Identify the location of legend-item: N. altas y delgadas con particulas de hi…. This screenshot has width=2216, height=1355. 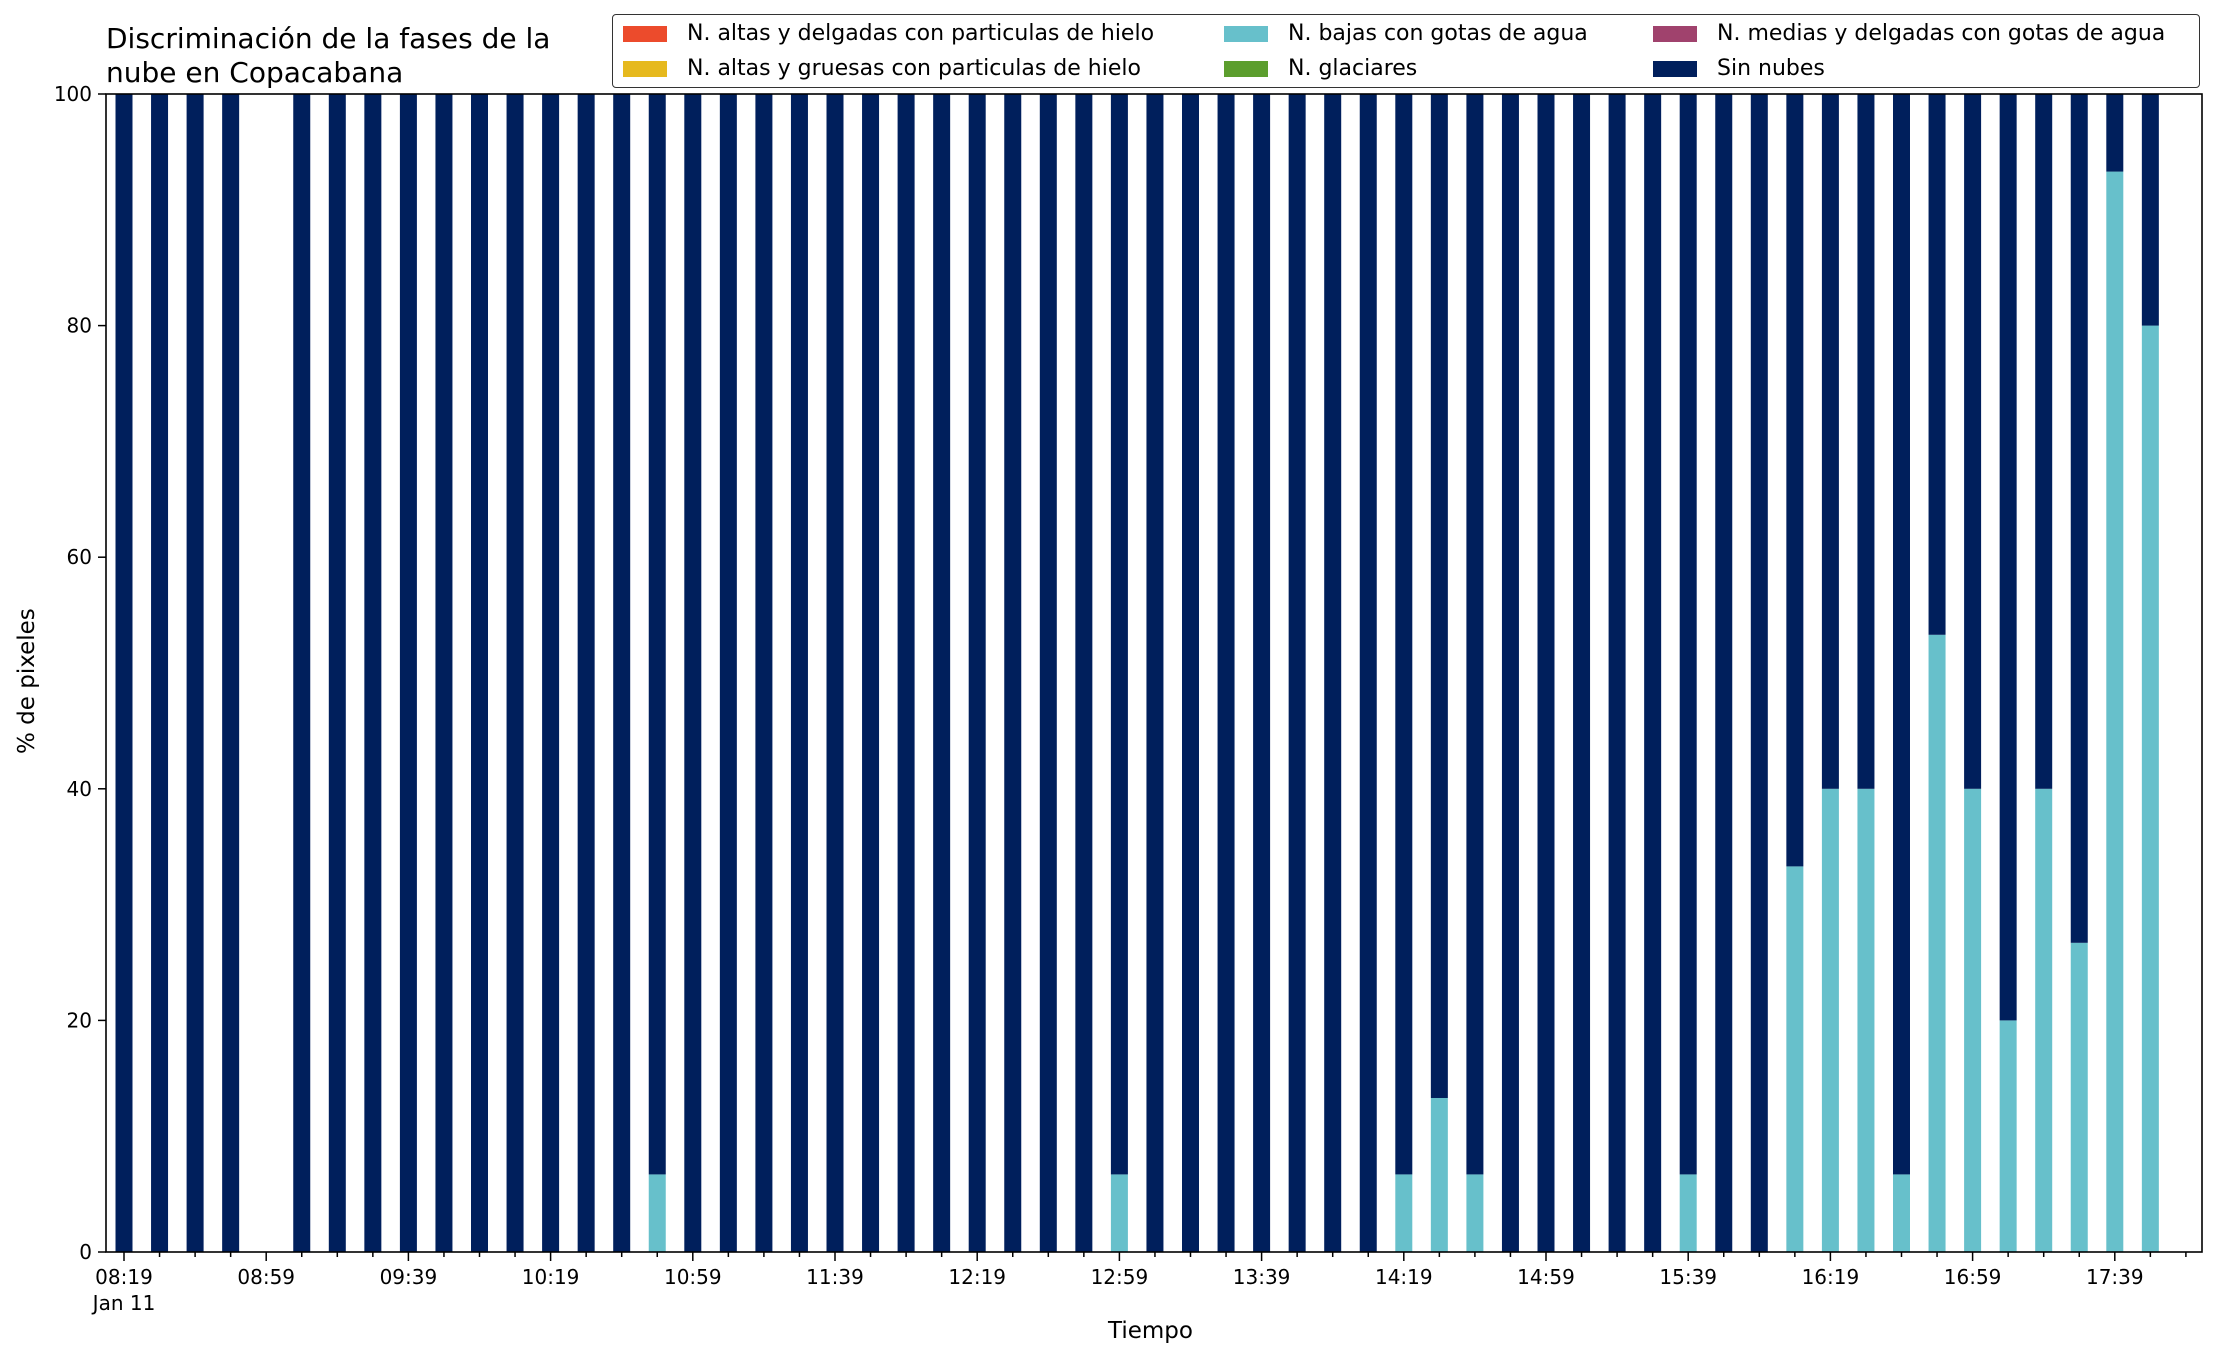
(888, 33).